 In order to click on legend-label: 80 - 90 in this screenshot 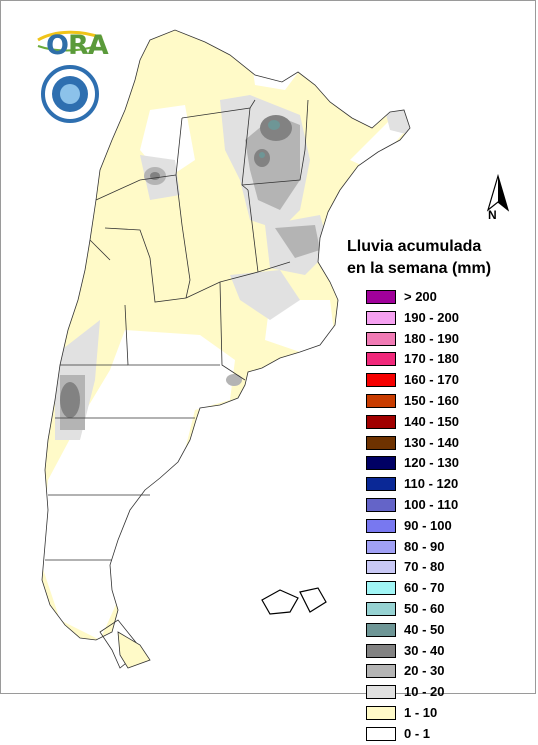, I will do `click(424, 546)`.